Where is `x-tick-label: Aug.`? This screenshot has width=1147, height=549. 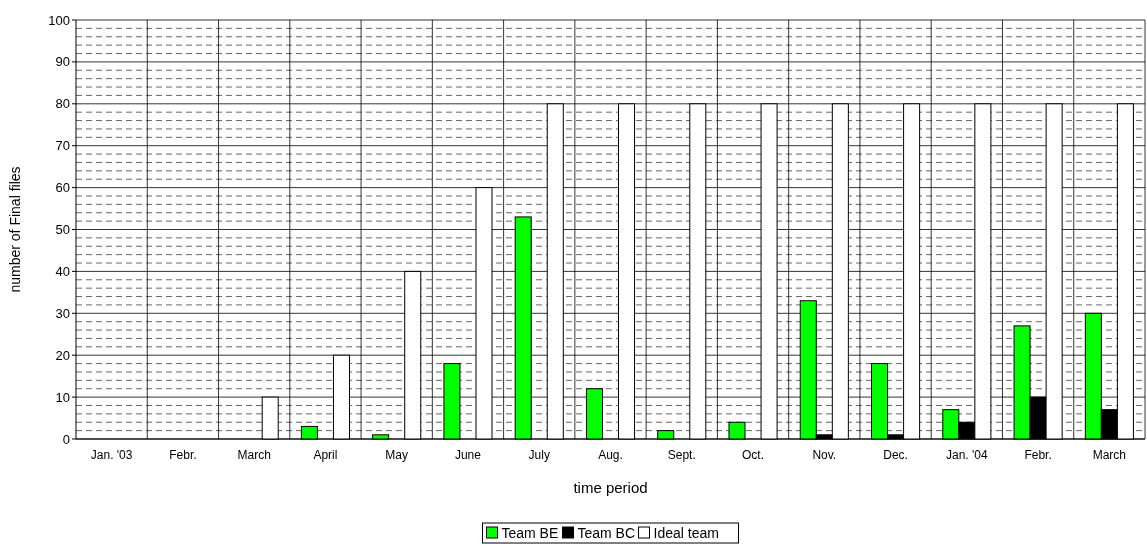 x-tick-label: Aug. is located at coordinates (610, 455).